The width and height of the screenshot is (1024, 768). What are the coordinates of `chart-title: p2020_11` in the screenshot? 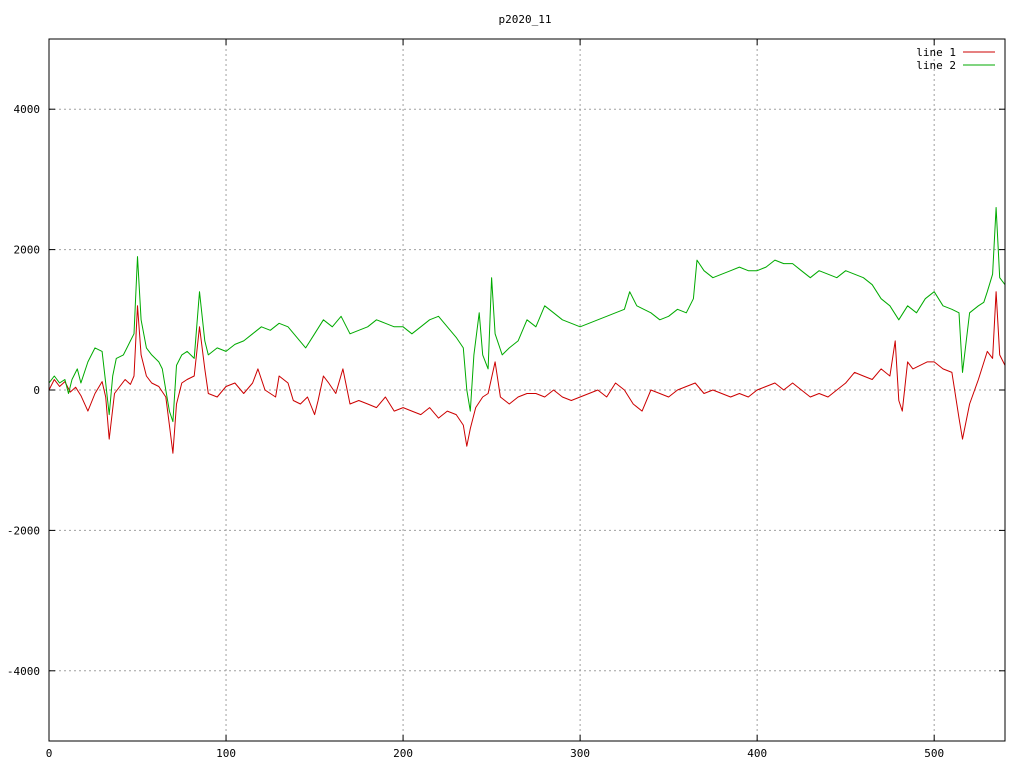 It's located at (525, 19).